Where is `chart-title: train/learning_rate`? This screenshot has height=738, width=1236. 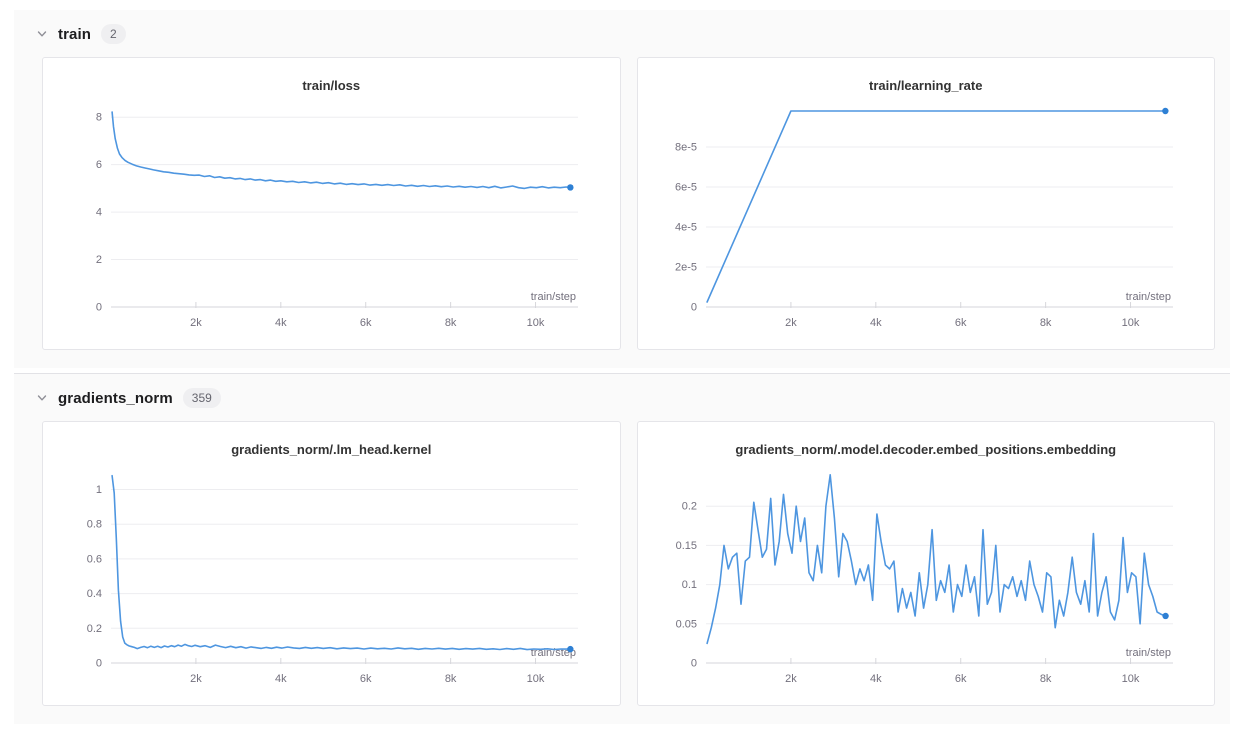
chart-title: train/learning_rate is located at coordinates (926, 85).